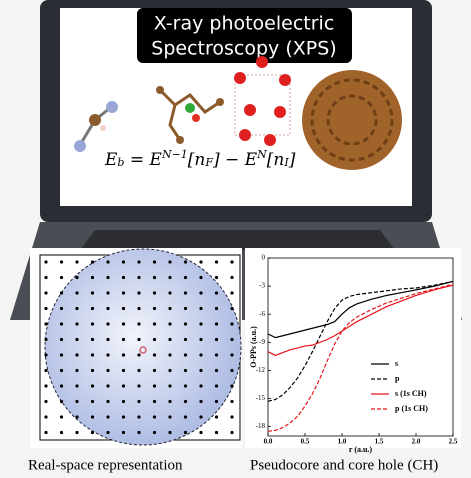 The image size is (471, 478). What do you see at coordinates (253, 347) in the screenshot?
I see `y-axis-label: O-PPs (a.u.)` at bounding box center [253, 347].